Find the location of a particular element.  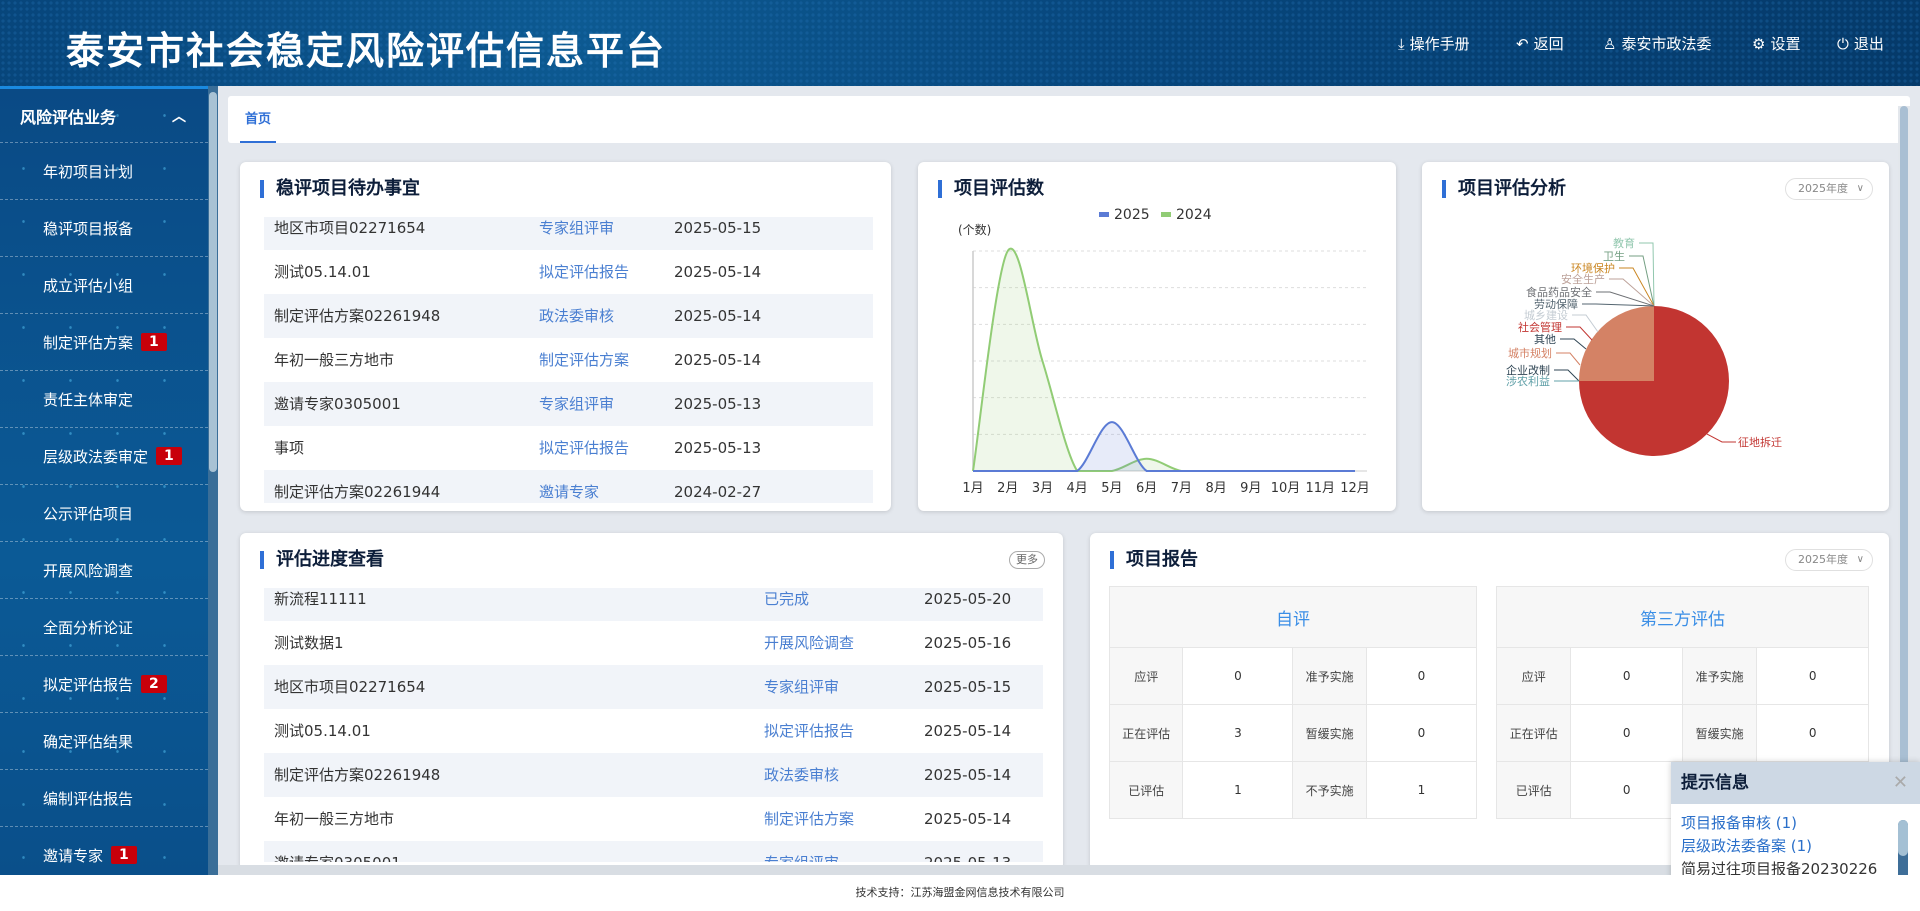

main-scroll-thumb is located at coordinates (1904, 466).